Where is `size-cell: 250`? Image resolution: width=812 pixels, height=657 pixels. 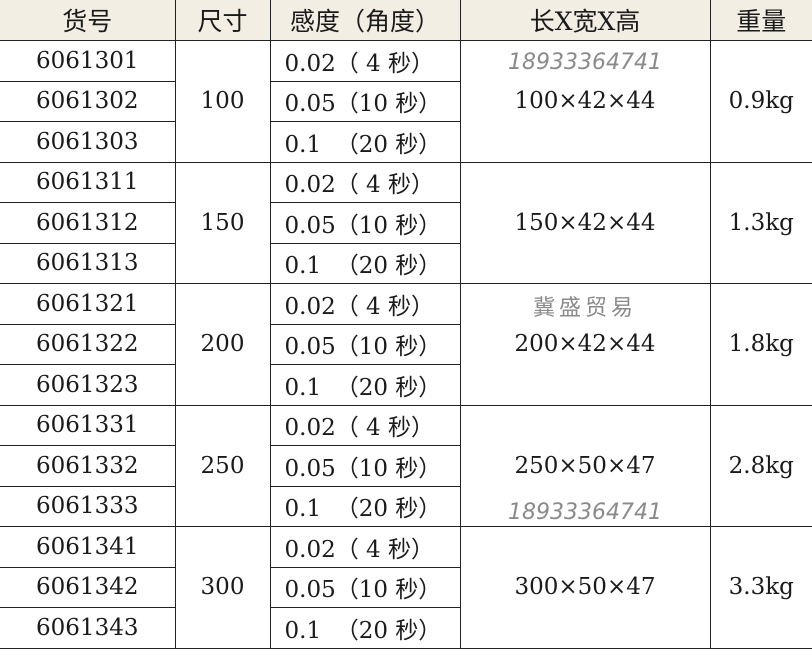
size-cell: 250 is located at coordinates (222, 465).